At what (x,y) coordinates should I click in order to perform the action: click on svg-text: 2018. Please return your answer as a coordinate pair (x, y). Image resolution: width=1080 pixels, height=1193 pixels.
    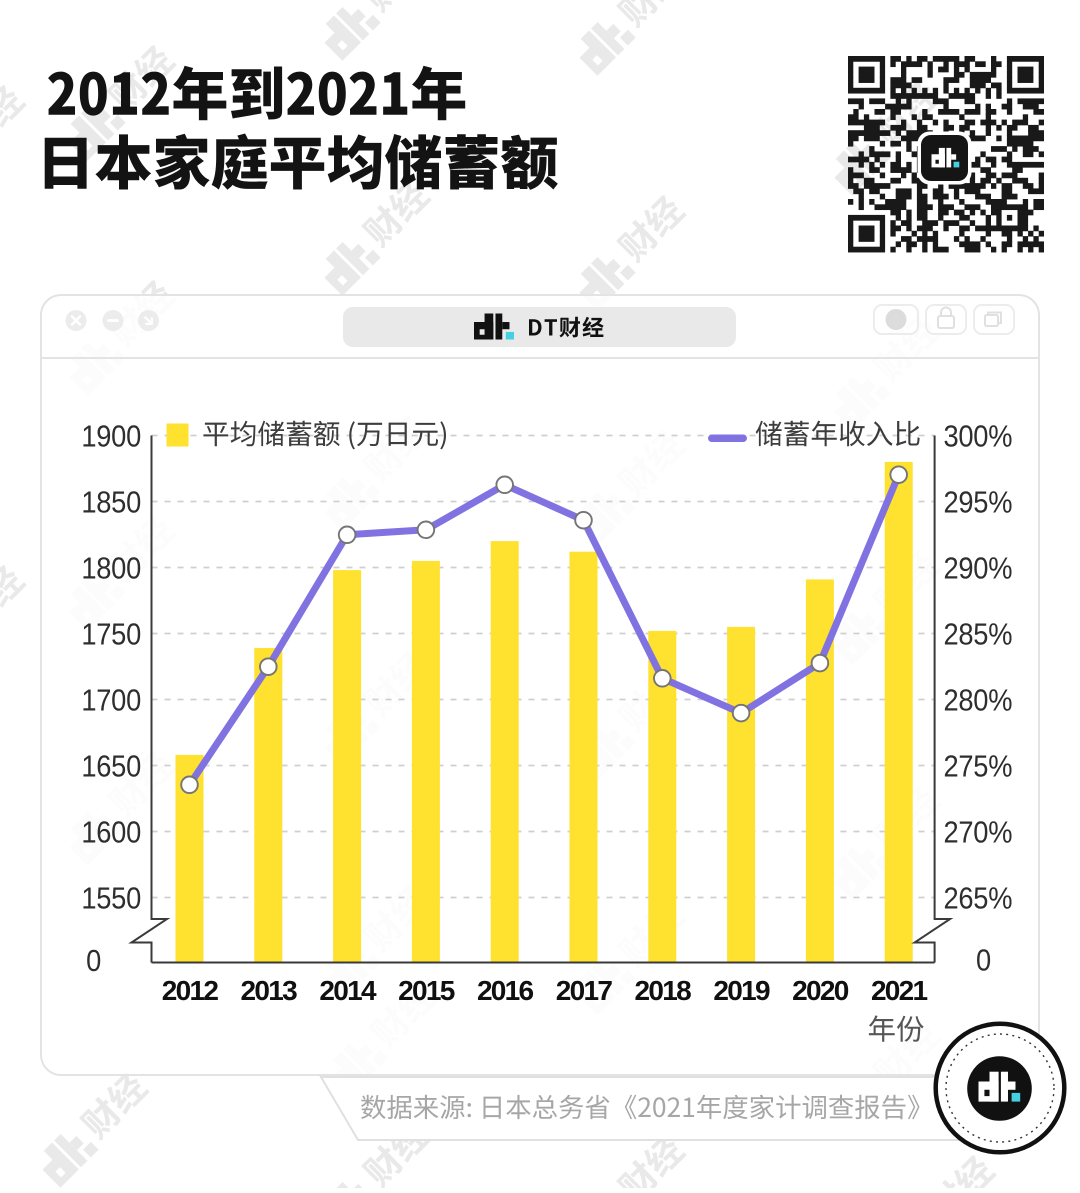
    Looking at the image, I should click on (663, 990).